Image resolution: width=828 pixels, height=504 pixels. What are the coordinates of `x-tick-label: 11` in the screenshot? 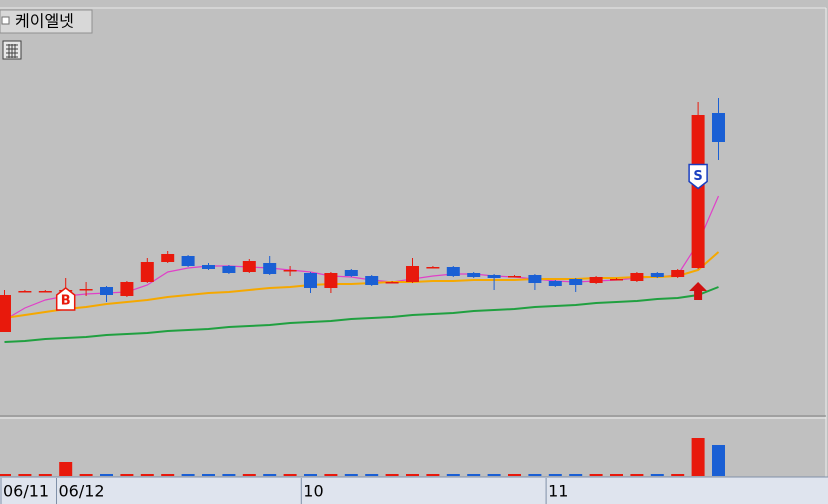 It's located at (558, 491).